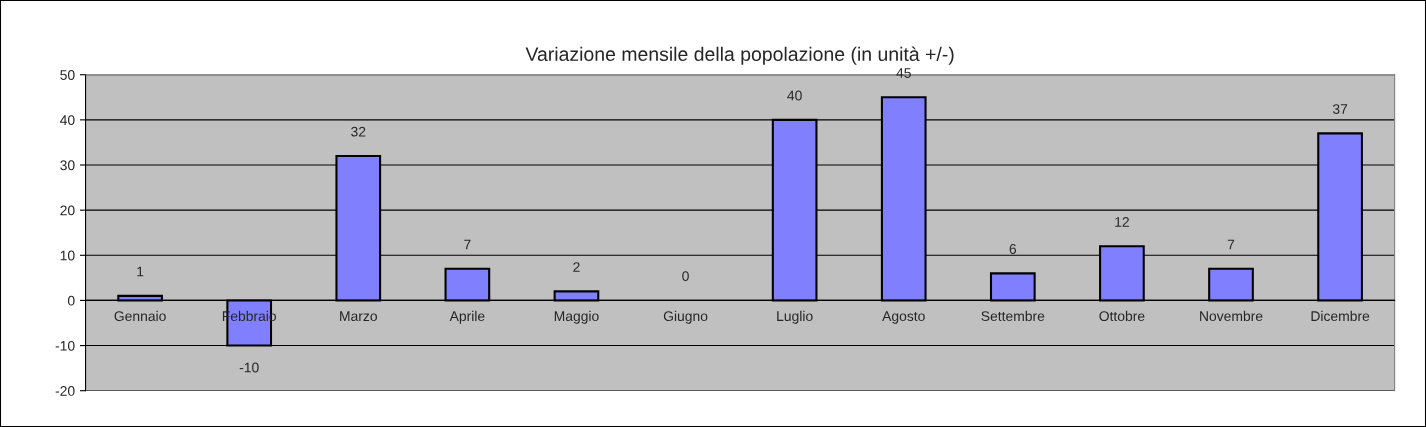 The image size is (1426, 427). I want to click on y-tick-label: 10, so click(67, 255).